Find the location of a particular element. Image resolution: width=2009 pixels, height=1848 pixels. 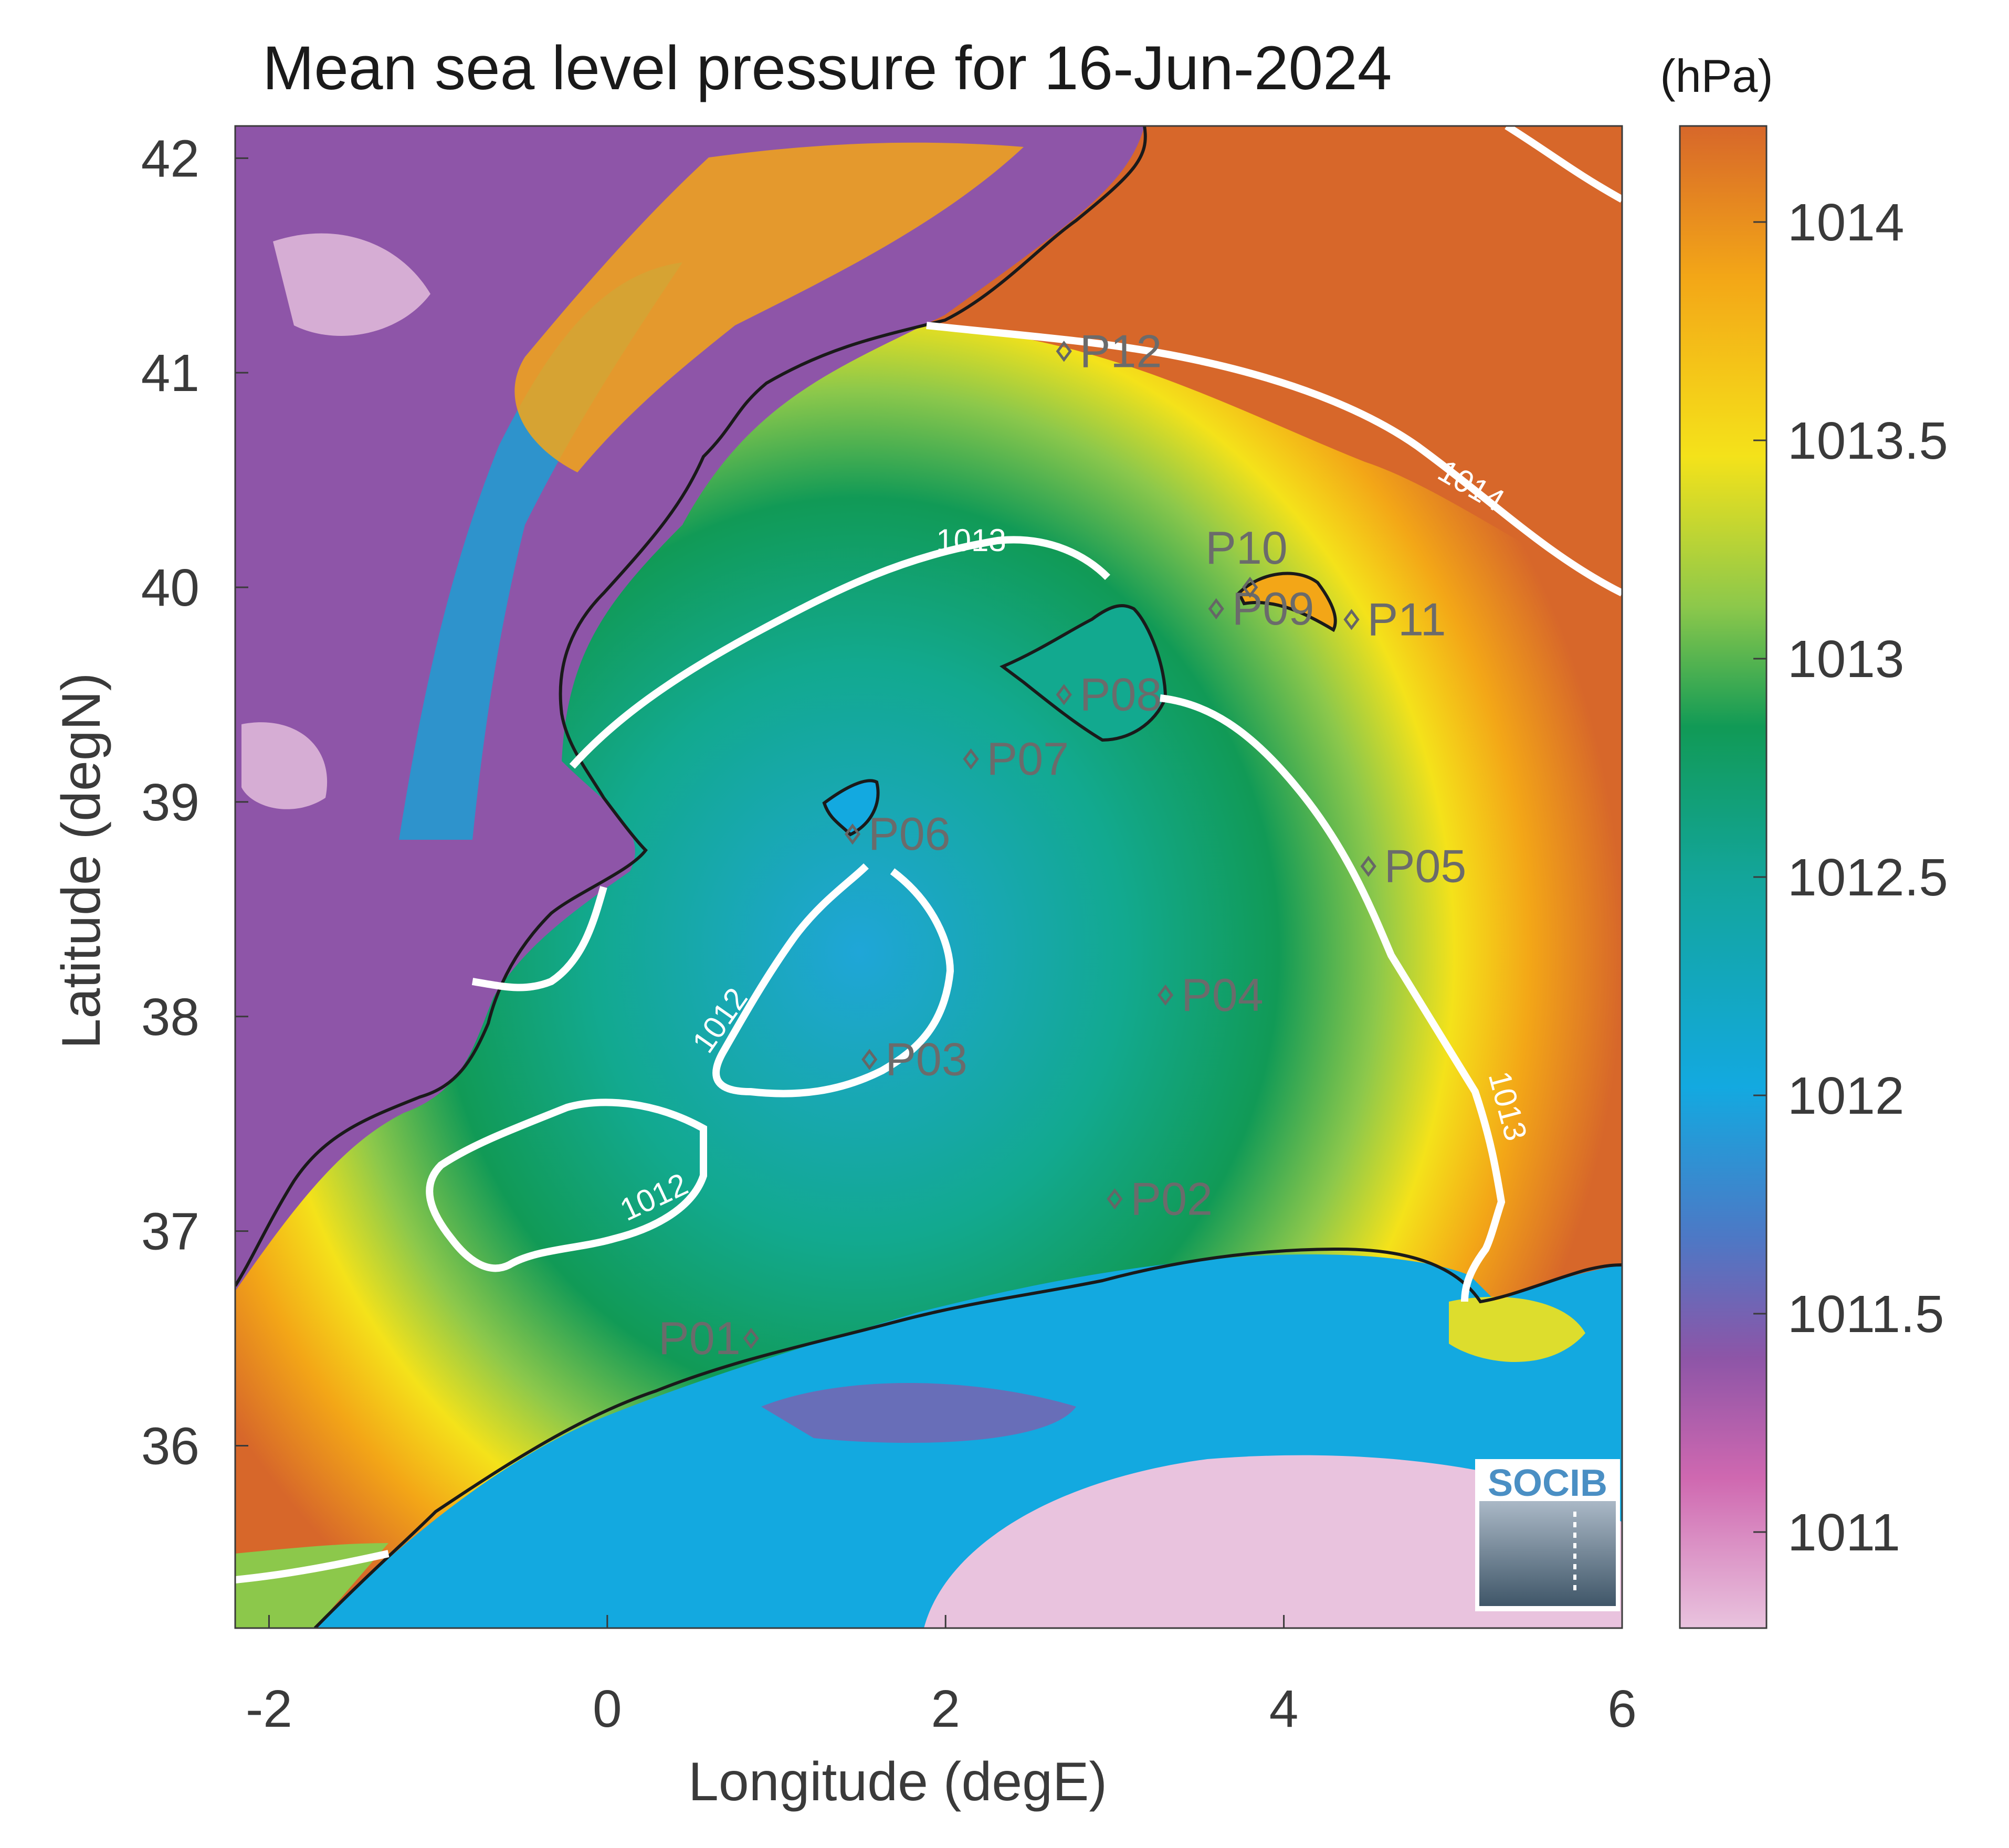

y-tick-label: 37 is located at coordinates (170, 1232).